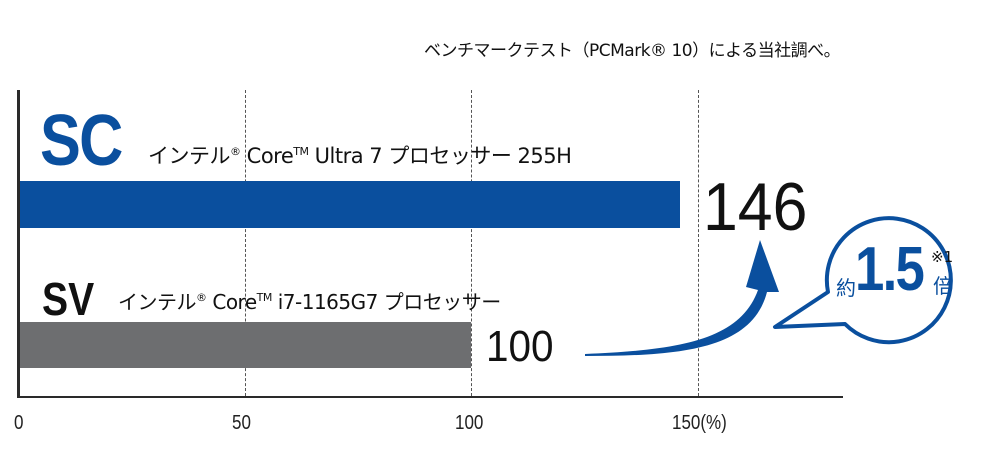 This screenshot has width=989, height=454. Describe the element at coordinates (520, 346) in the screenshot. I see `sv-value: 100` at that location.